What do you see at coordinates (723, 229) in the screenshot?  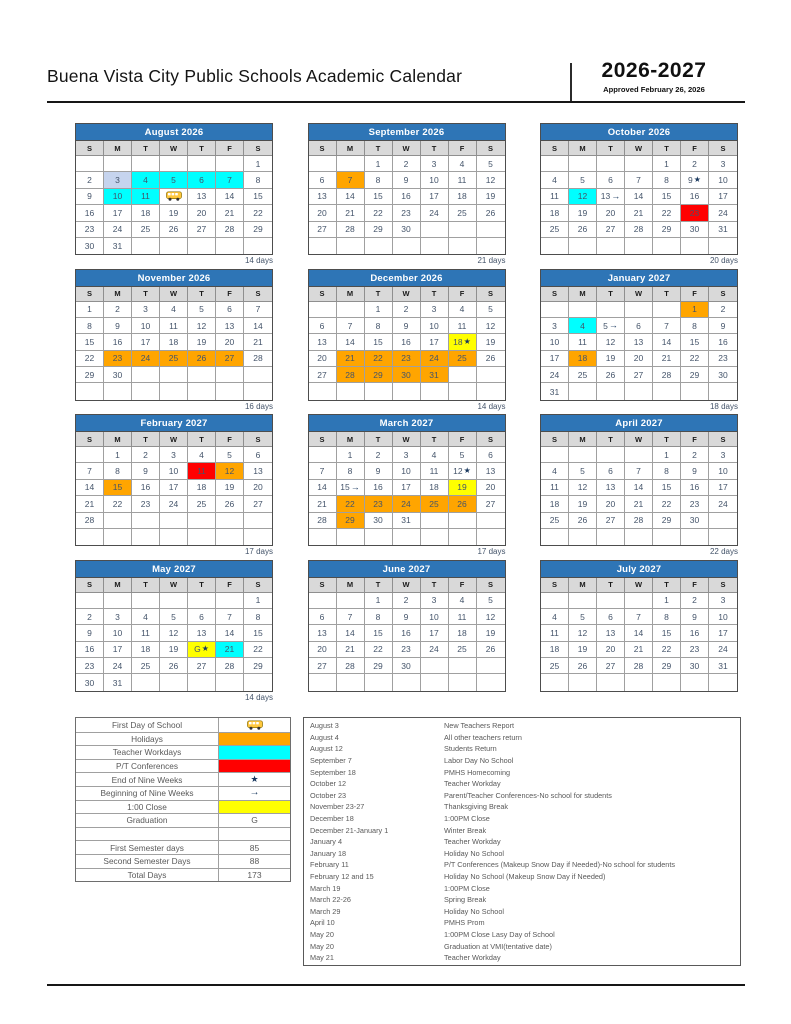 I see `day-number: 31` at bounding box center [723, 229].